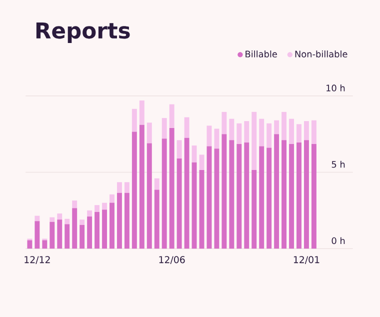 The width and height of the screenshot is (380, 317). What do you see at coordinates (338, 240) in the screenshot?
I see `y-tick-label: 0 h` at bounding box center [338, 240].